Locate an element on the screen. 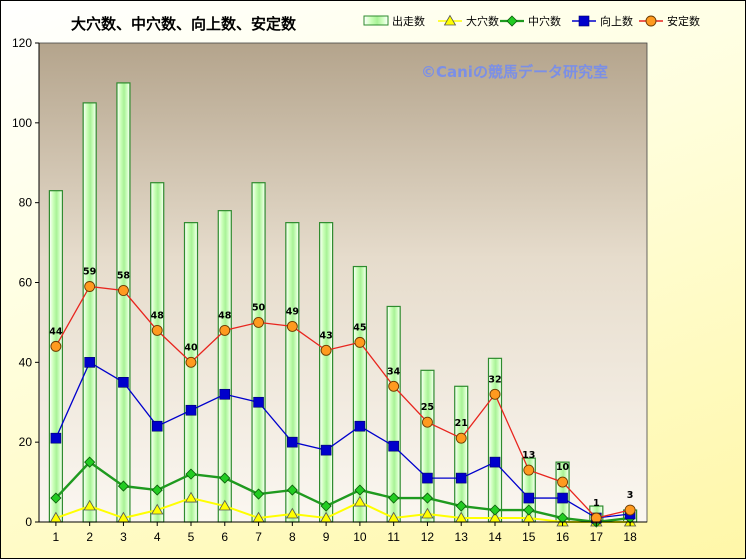 This screenshot has height=560, width=746. chart-title: 大穴数、中穴数、向上数、安定数 is located at coordinates (184, 24).